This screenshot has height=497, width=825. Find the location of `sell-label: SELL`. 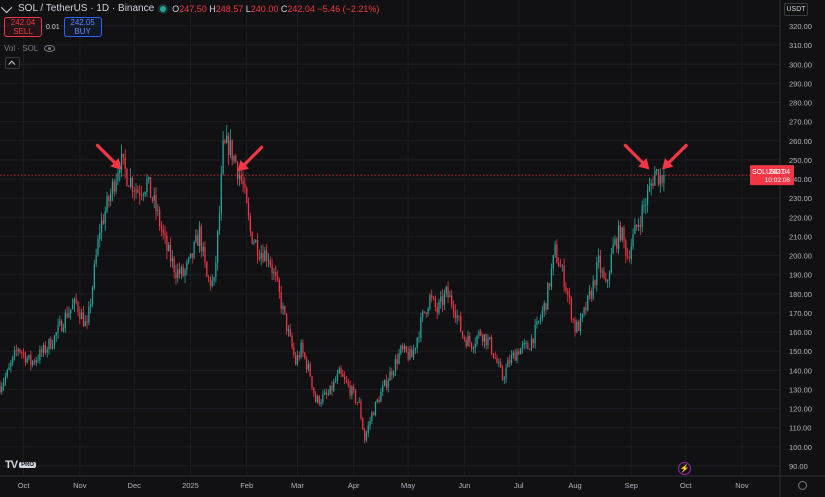

sell-label: SELL is located at coordinates (23, 31).